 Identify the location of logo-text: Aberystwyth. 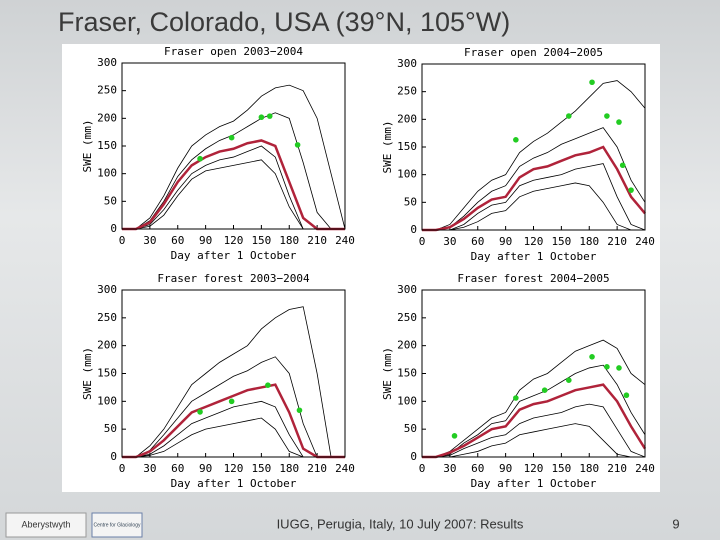
(45, 524).